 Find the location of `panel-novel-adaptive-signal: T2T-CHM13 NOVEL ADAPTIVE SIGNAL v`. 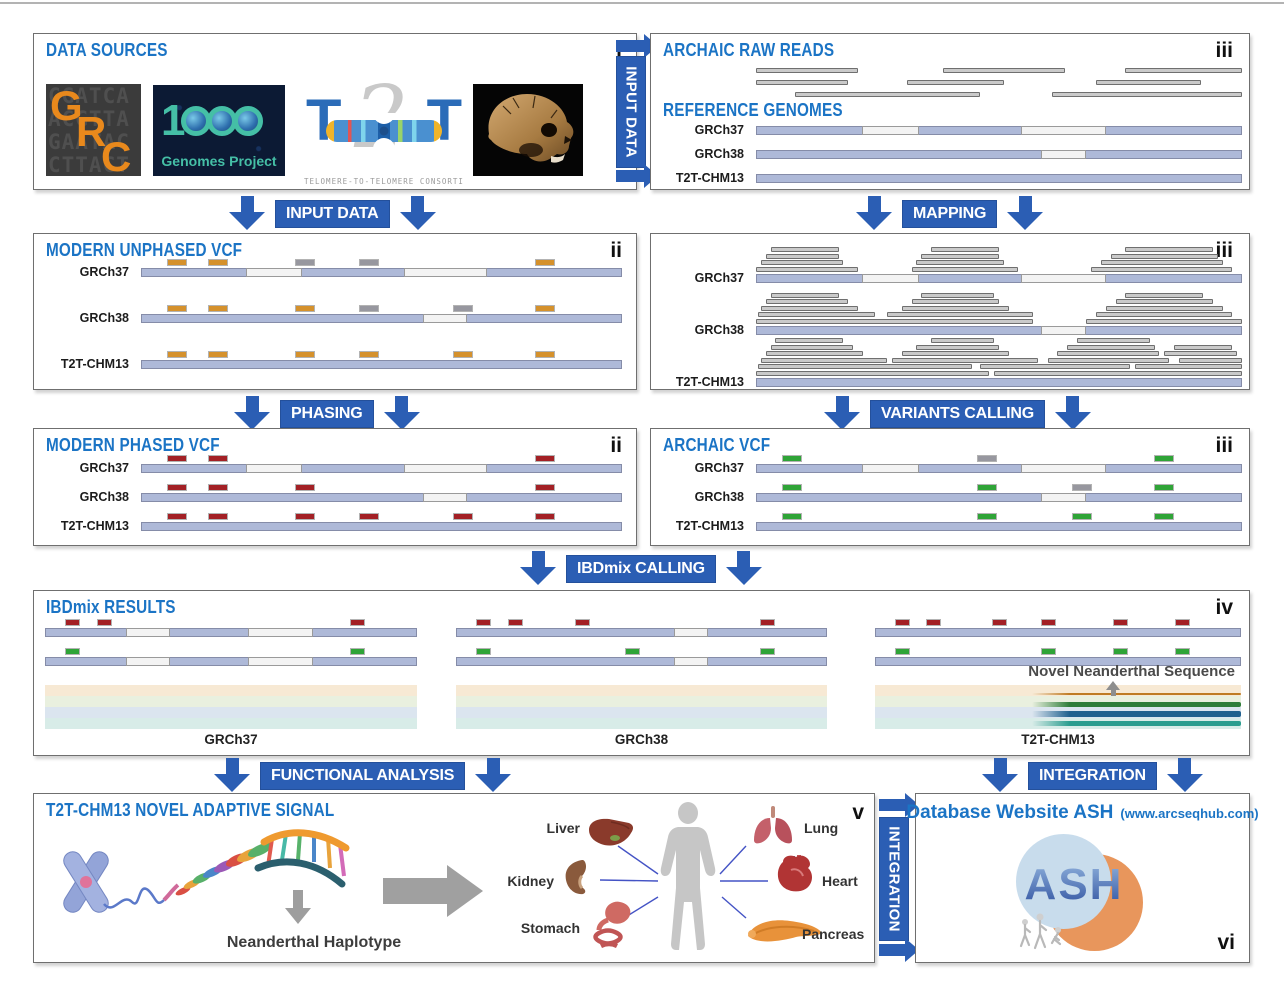

panel-novel-adaptive-signal: T2T-CHM13 NOVEL ADAPTIVE SIGNAL v is located at coordinates (454, 878).